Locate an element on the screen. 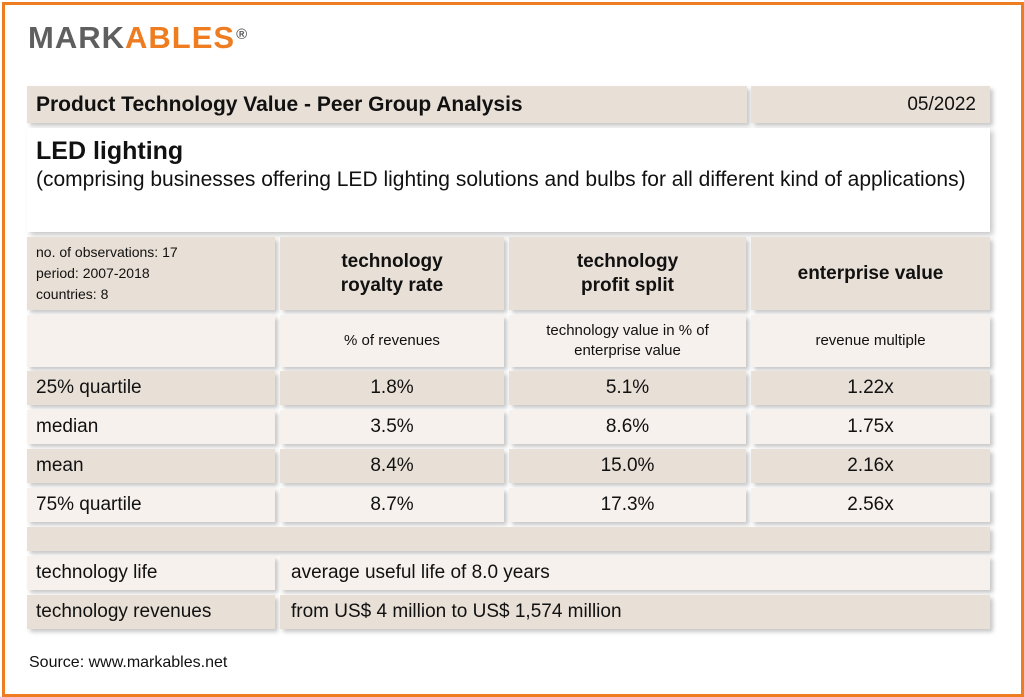  value-cell: 8.4% is located at coordinates (392, 466).